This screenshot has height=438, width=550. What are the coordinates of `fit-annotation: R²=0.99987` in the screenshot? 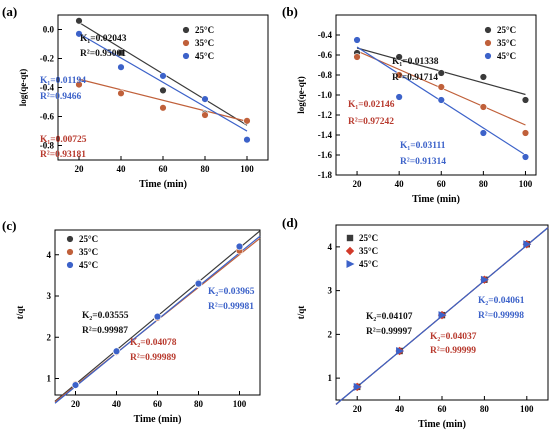 It's located at (105, 331).